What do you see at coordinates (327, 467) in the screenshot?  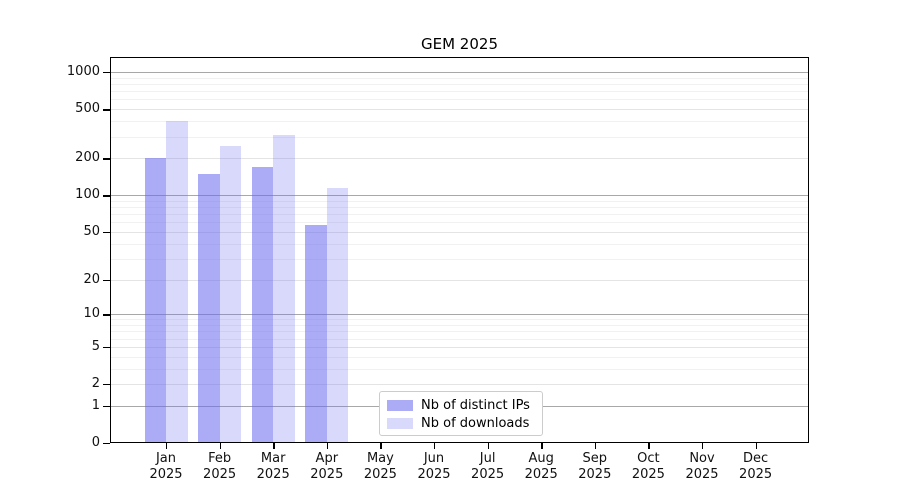 I see `x-tick-label: Apr 2025` at bounding box center [327, 467].